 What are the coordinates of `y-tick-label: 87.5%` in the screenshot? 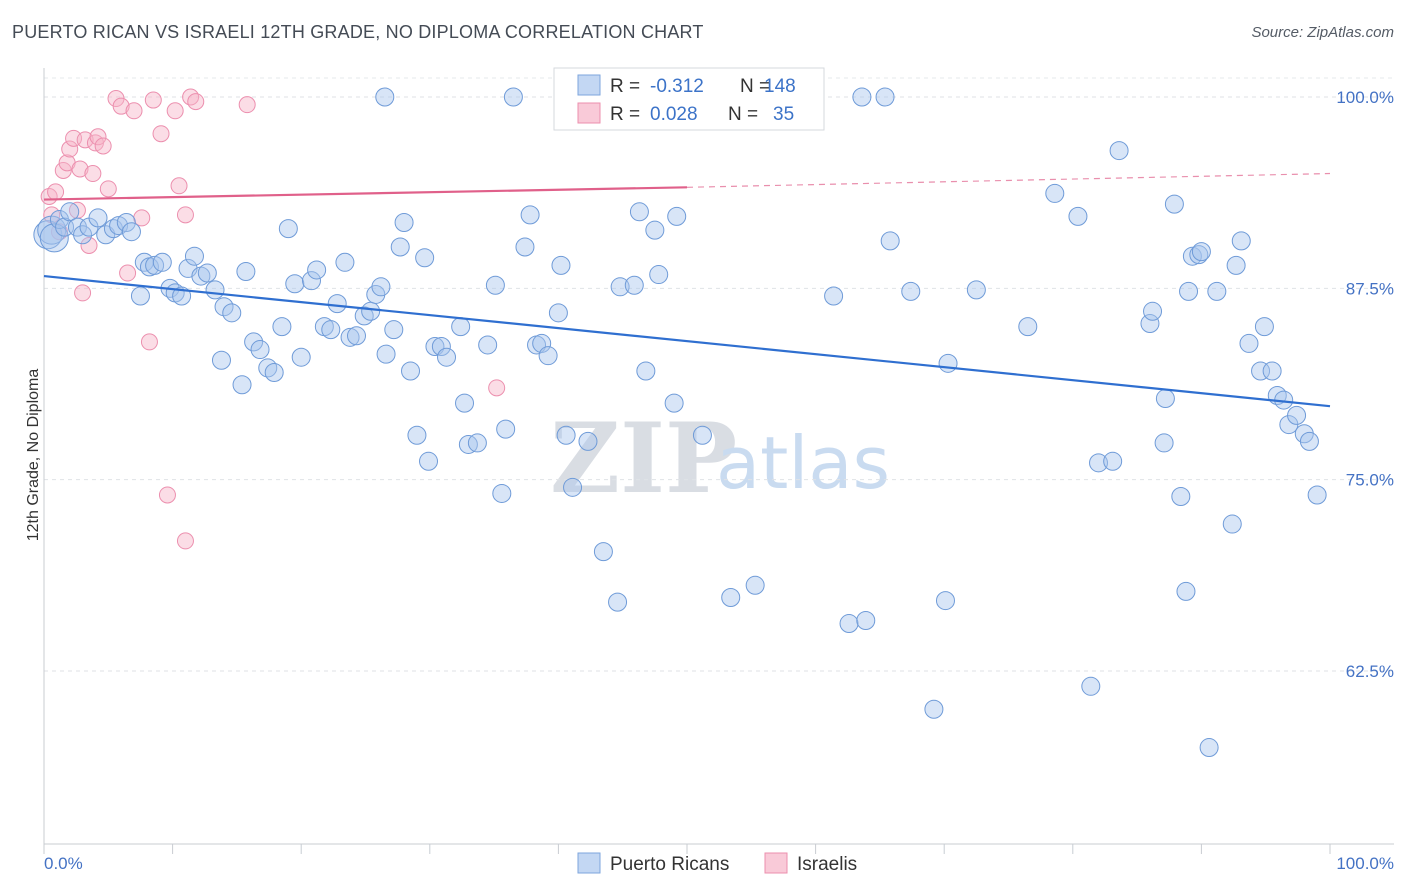 It's located at (1370, 288).